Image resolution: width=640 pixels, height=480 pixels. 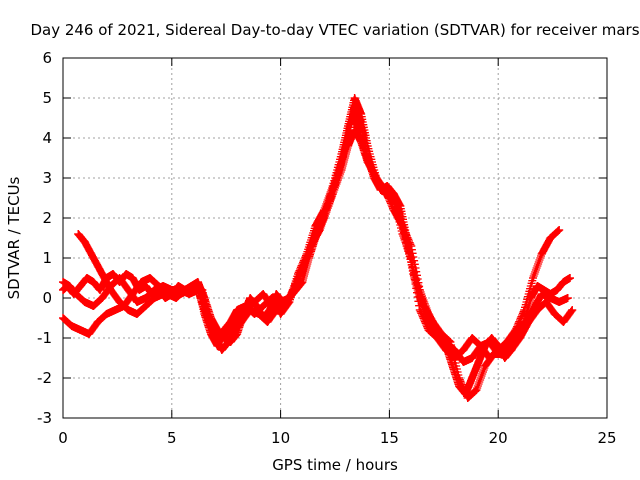 I want to click on y-tick-label: 0, so click(x=47, y=298).